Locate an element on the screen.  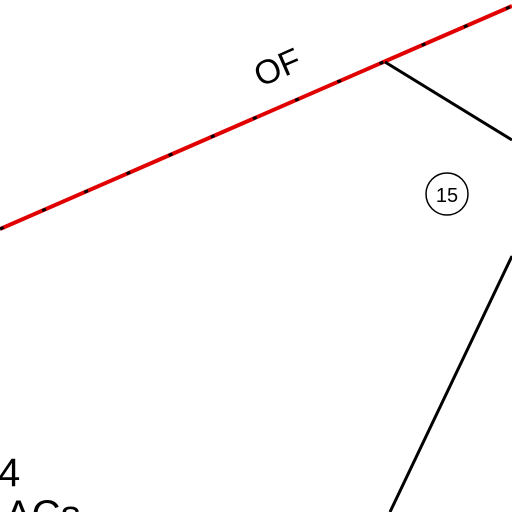
area-unit: ACs is located at coordinates (43, 502).